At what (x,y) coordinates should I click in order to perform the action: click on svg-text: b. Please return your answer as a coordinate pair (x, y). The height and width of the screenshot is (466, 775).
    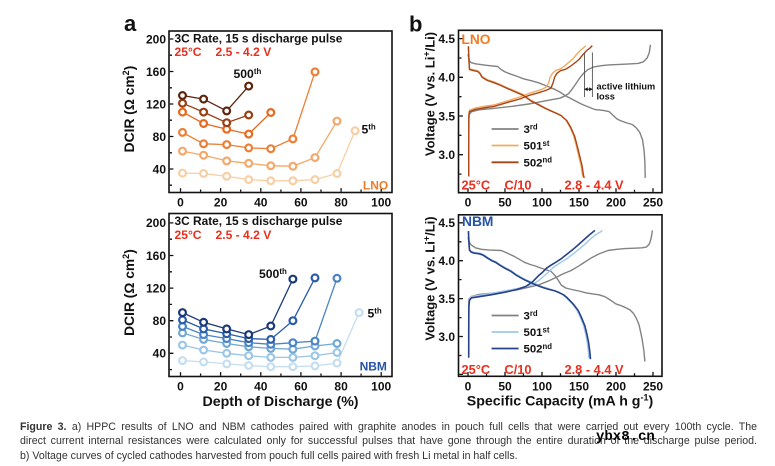
    Looking at the image, I should click on (415, 24).